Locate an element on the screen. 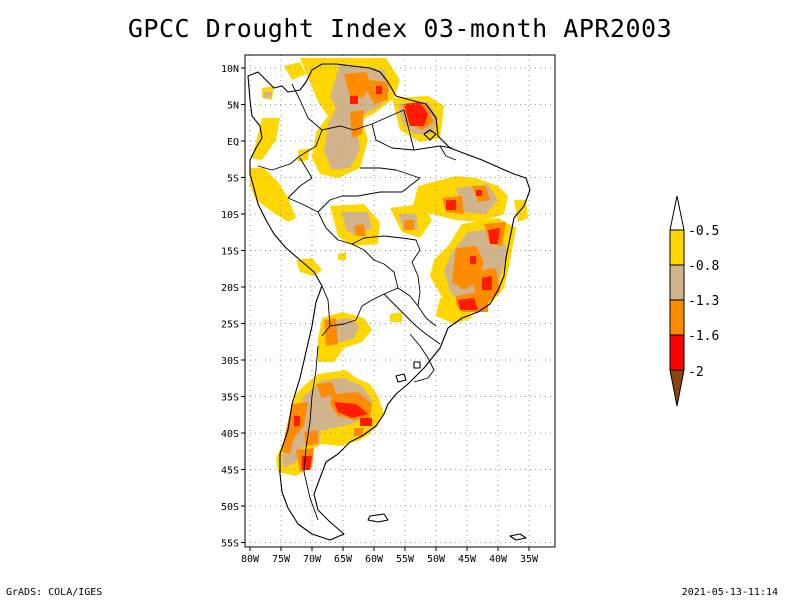 The height and width of the screenshot is (600, 800). legend-swatch-very-severe is located at coordinates (677, 317).